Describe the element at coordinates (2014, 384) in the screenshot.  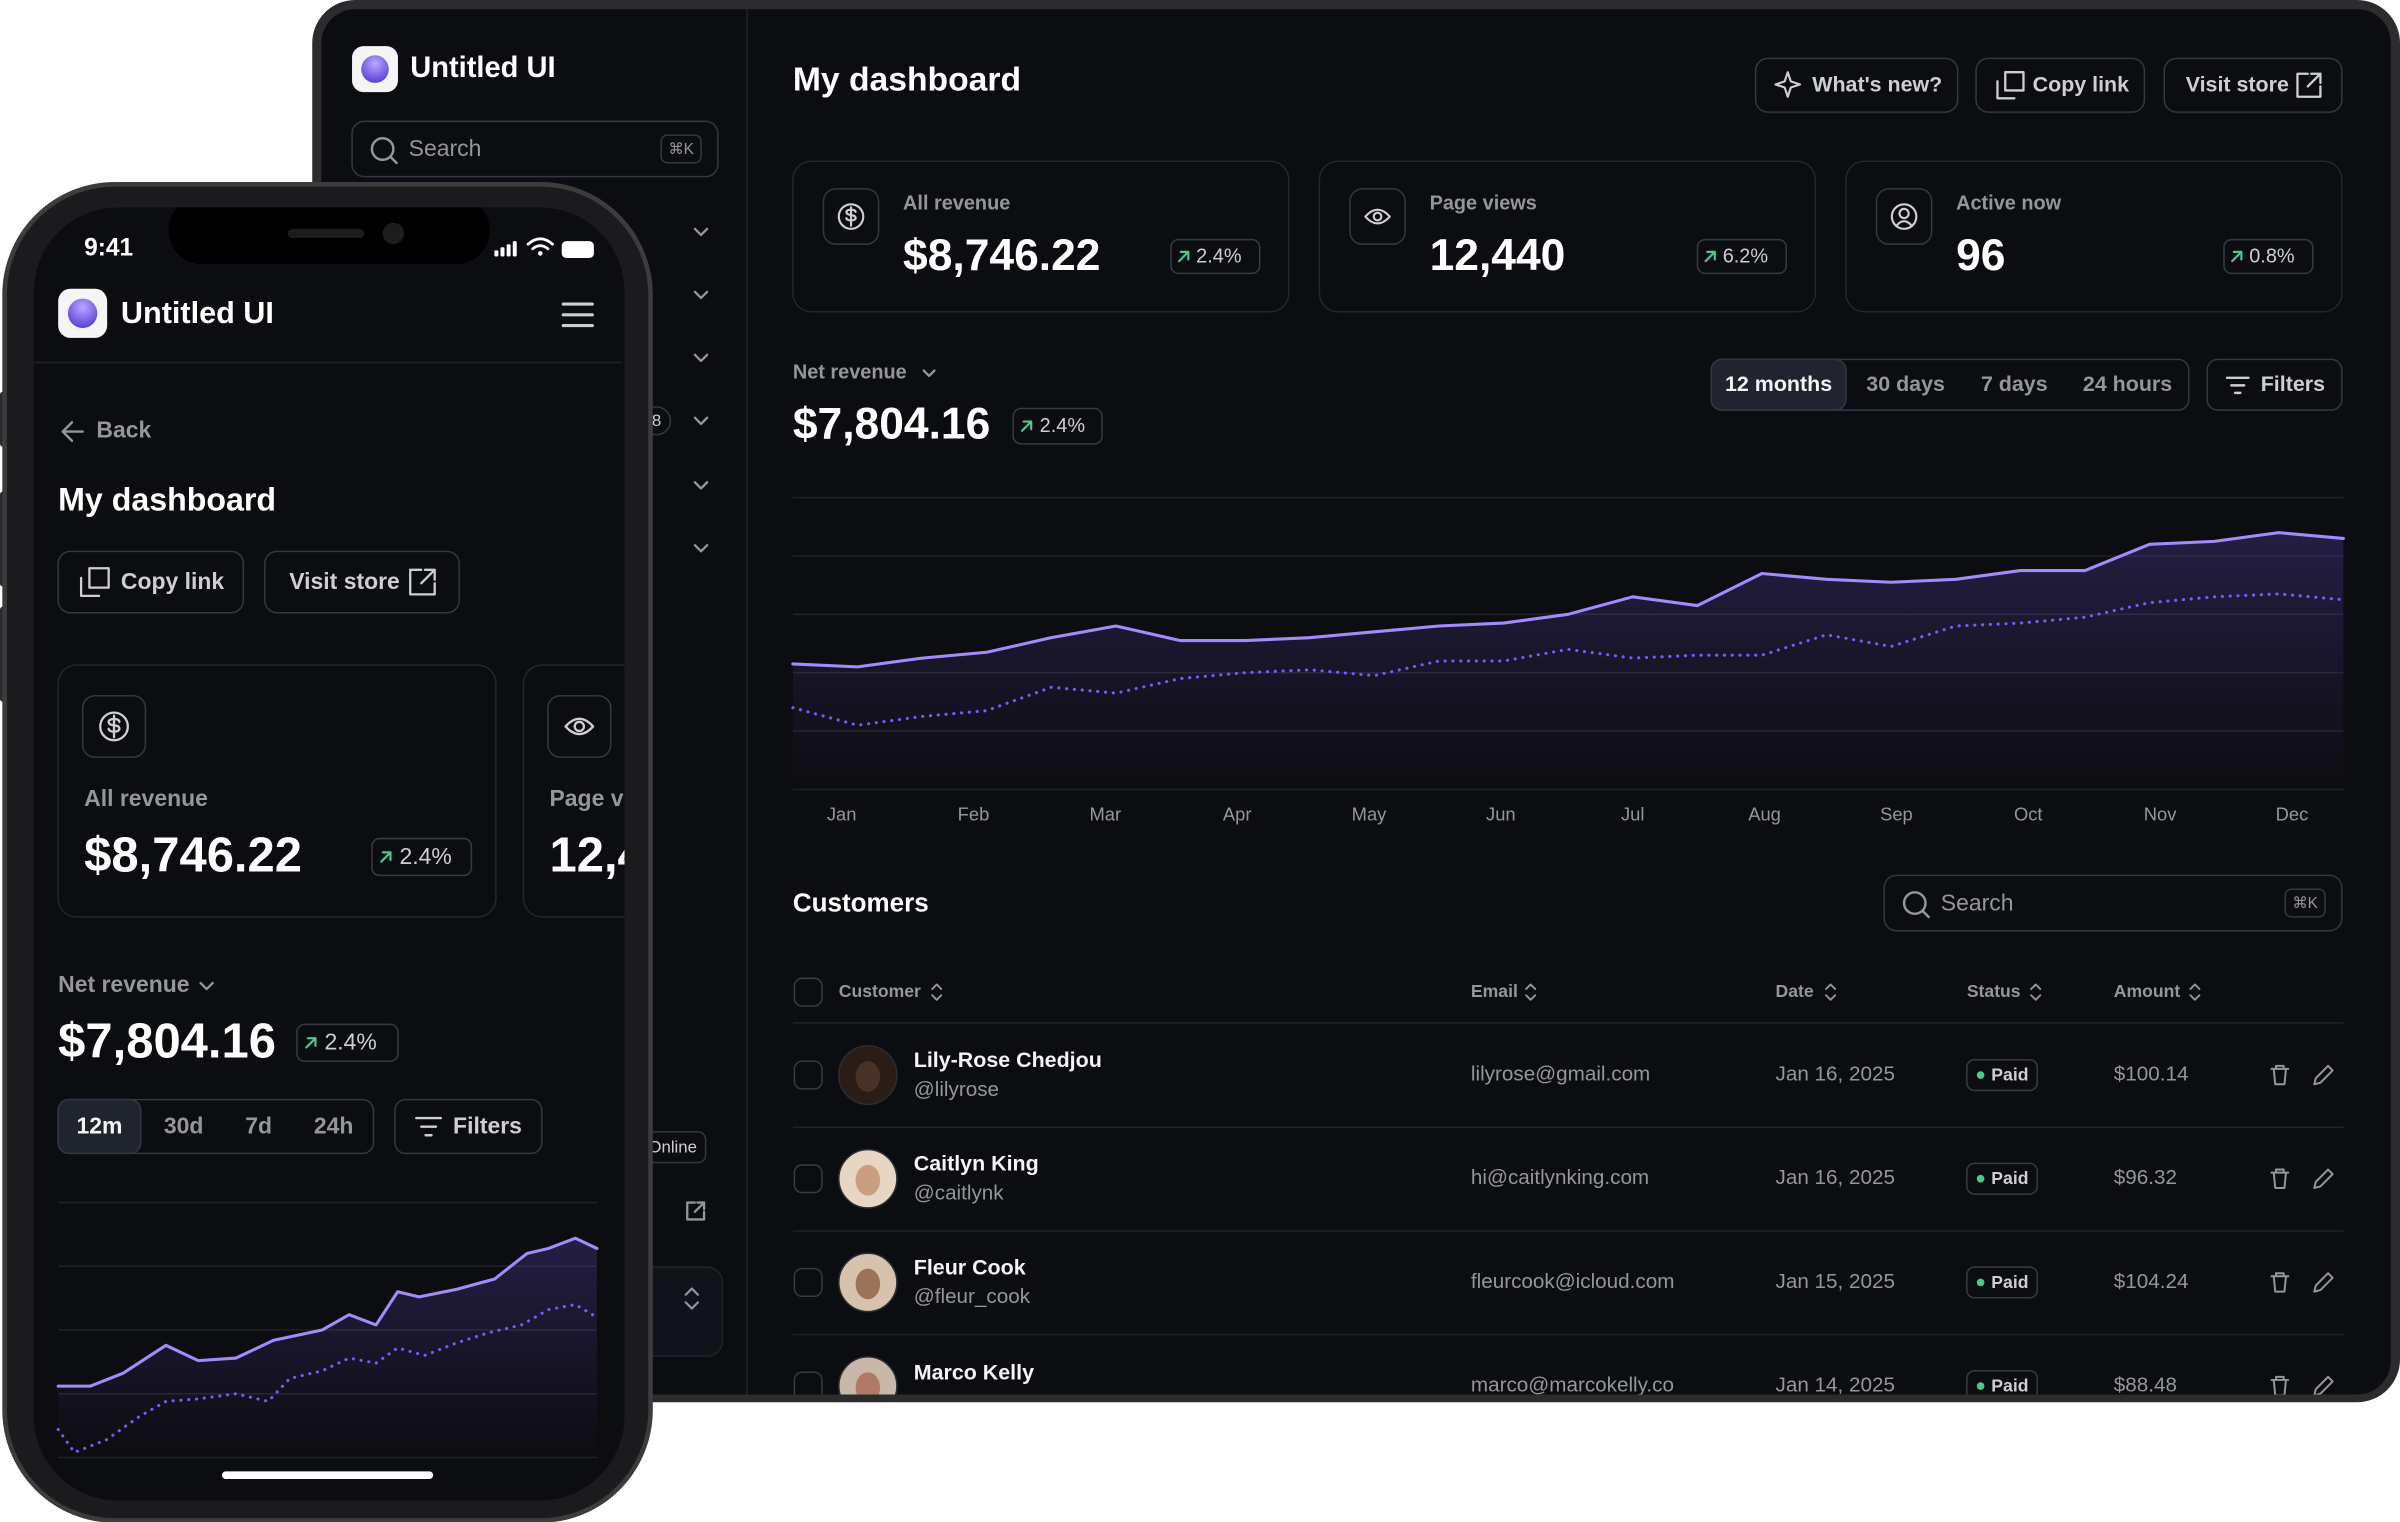
I see `range-option: 7 days` at that location.